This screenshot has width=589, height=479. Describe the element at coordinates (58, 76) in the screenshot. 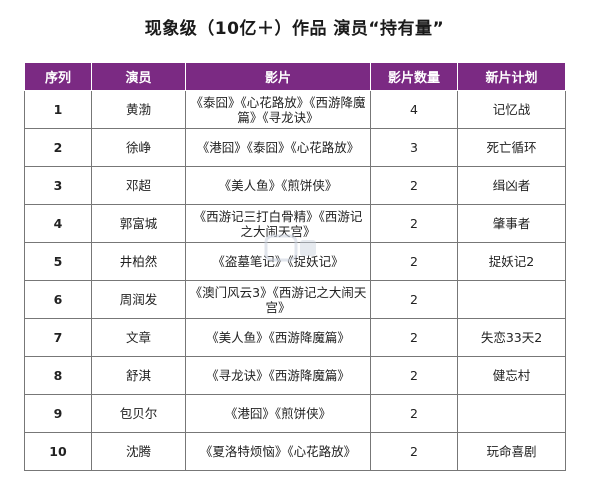

I see `header-rank: 序列` at that location.